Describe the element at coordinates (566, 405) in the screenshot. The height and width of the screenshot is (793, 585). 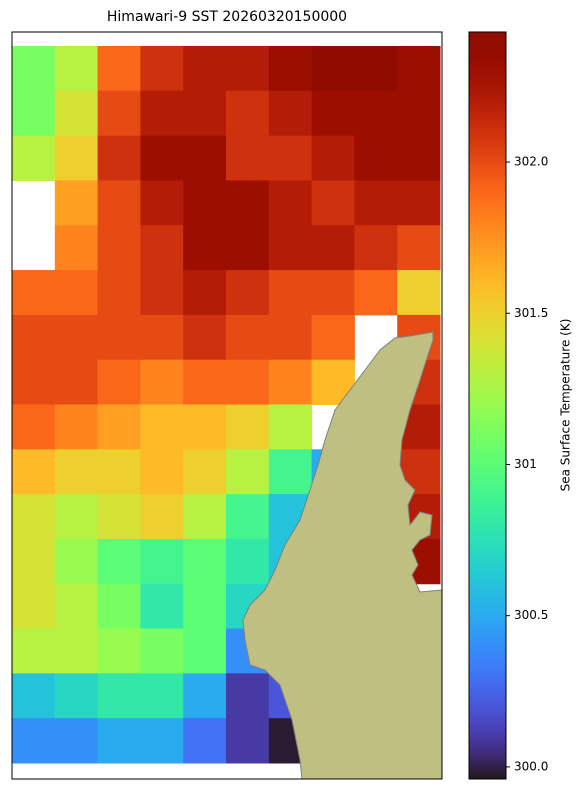
I see `colorbar-label: Sea Surface Temperature (K)` at that location.